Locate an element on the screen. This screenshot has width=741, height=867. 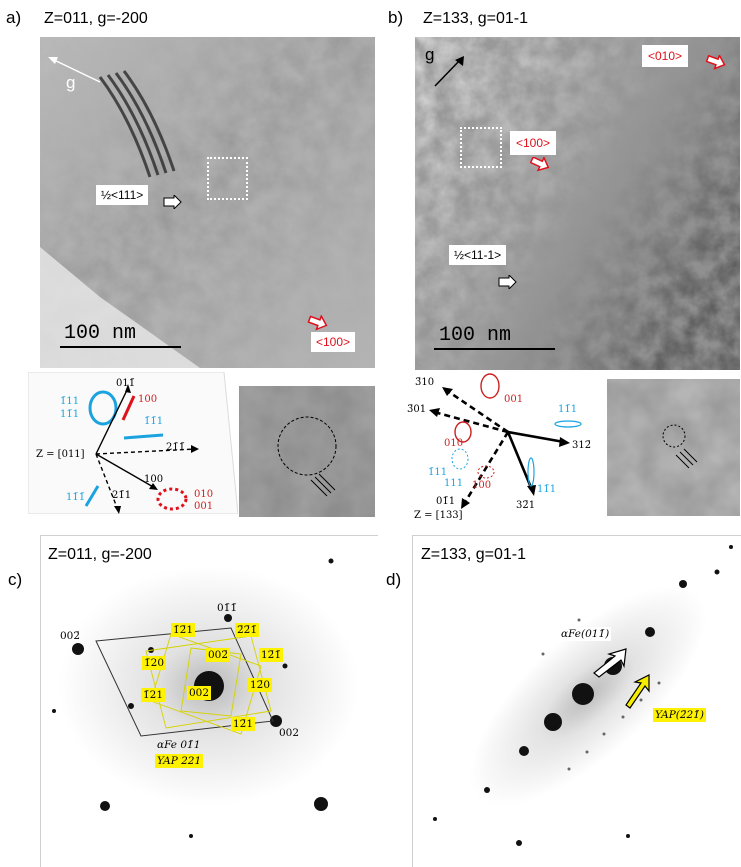
region-box-b is located at coordinates (481, 147).